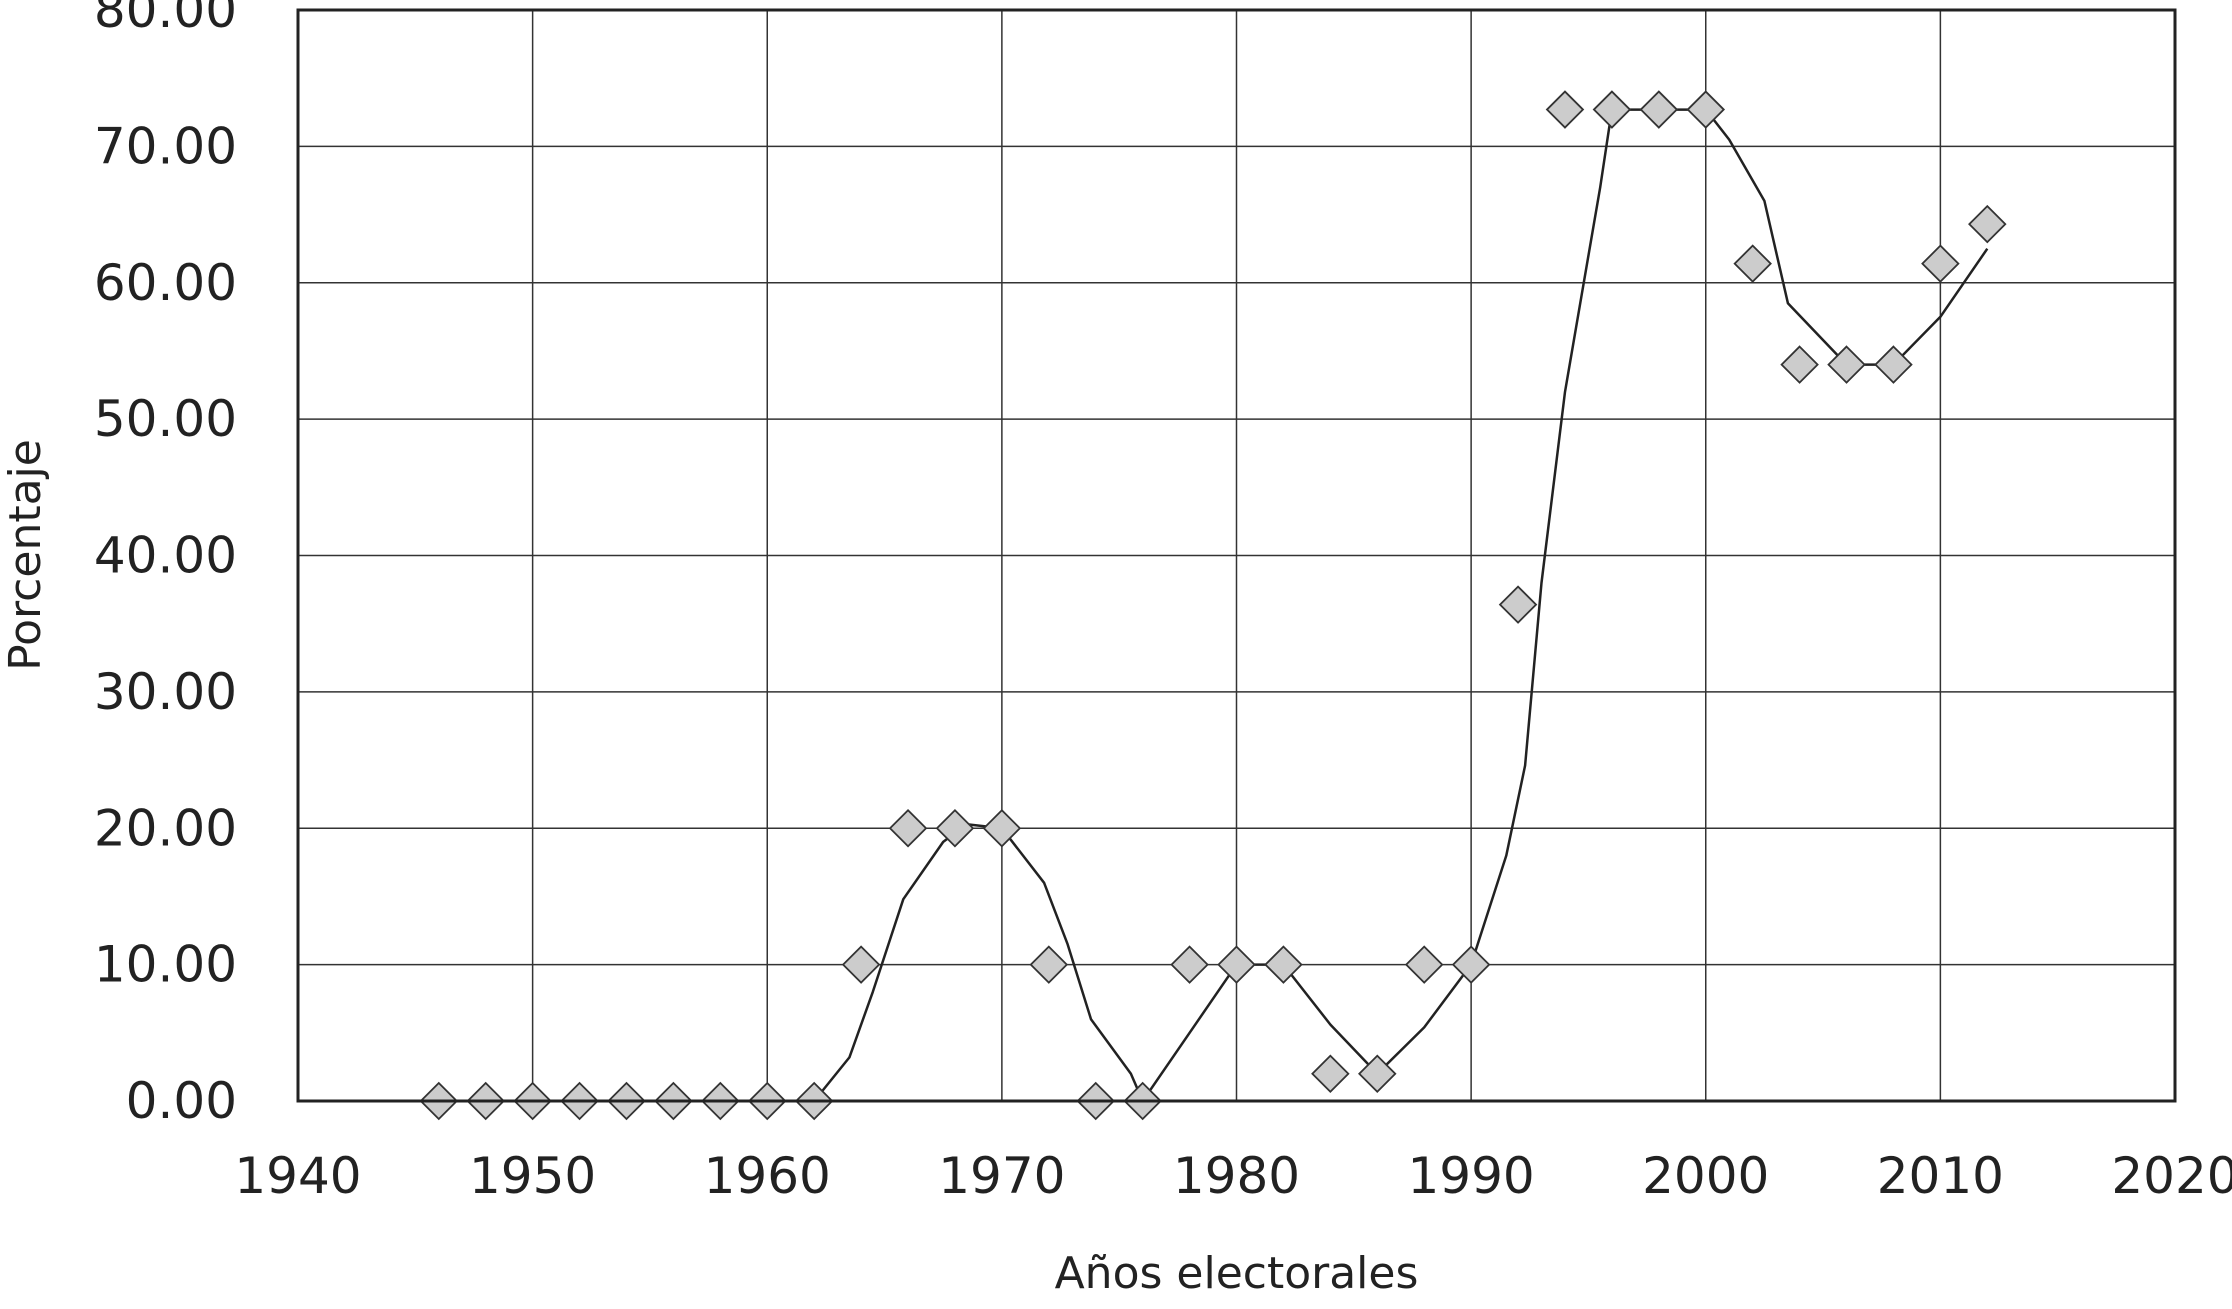 The image size is (2232, 1309). Describe the element at coordinates (165, 692) in the screenshot. I see `y-tick-label: 30.00` at that location.